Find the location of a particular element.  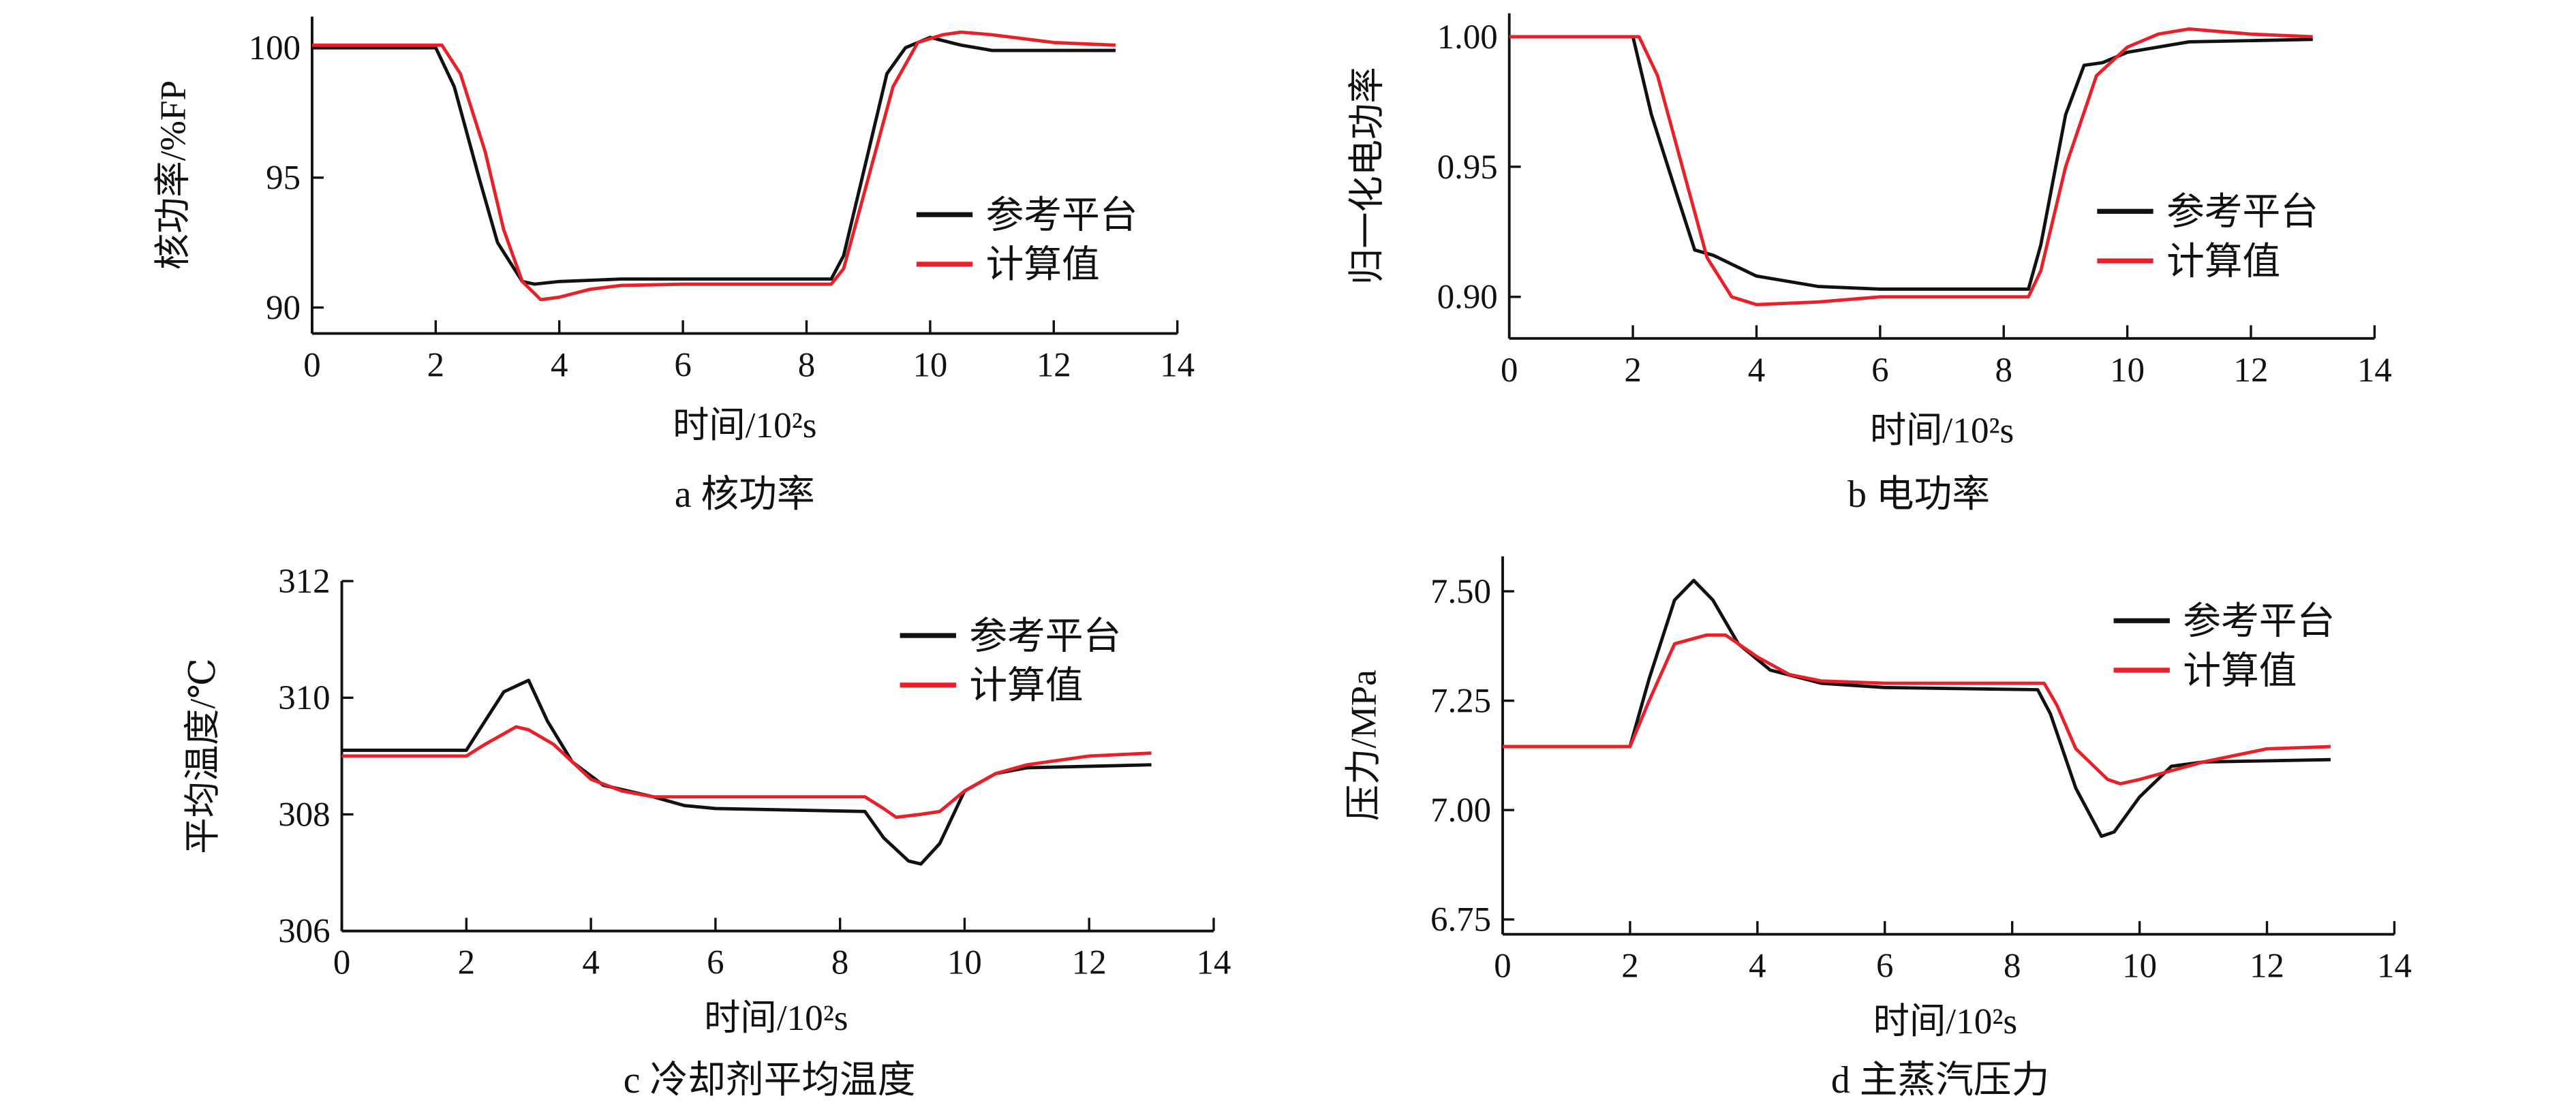

y-axis-label: 压力/MPa is located at coordinates (1363, 745).